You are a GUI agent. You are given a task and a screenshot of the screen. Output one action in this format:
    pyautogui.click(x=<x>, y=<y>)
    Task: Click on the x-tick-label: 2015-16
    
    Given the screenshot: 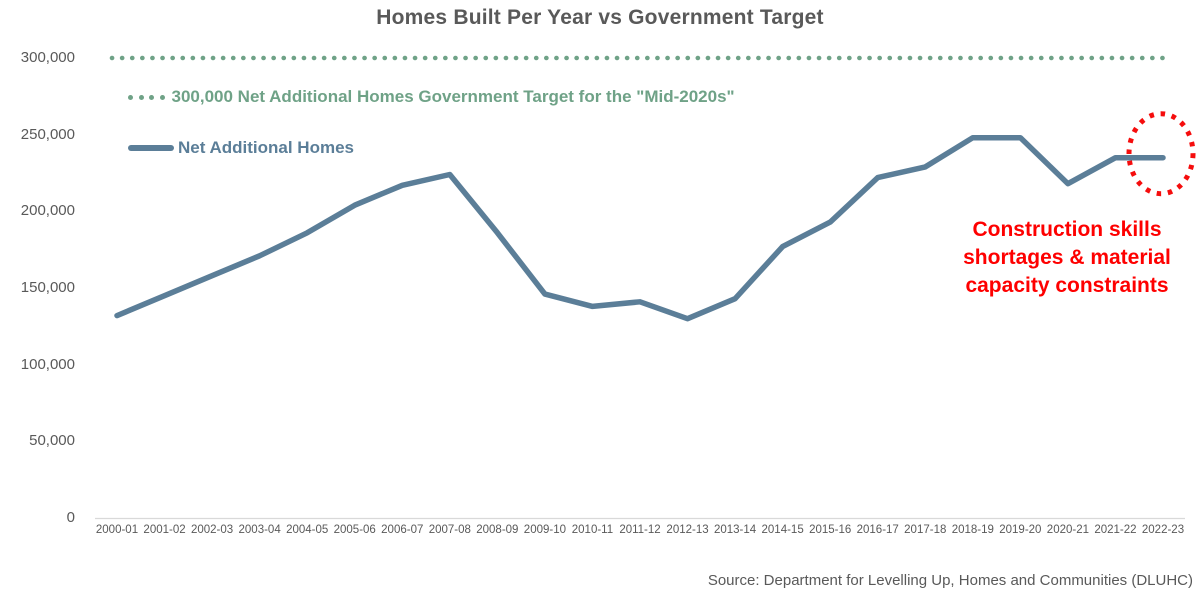 What is the action you would take?
    pyautogui.click(x=830, y=530)
    